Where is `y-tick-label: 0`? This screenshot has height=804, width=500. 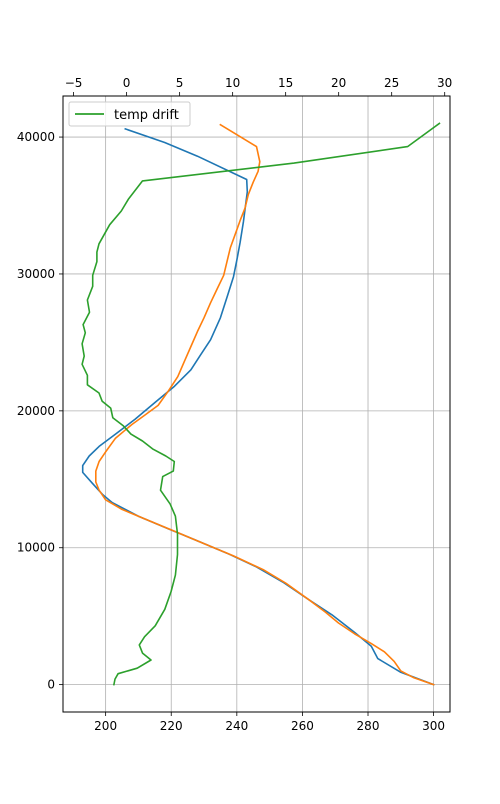
y-tick-label: 0 is located at coordinates (51, 685).